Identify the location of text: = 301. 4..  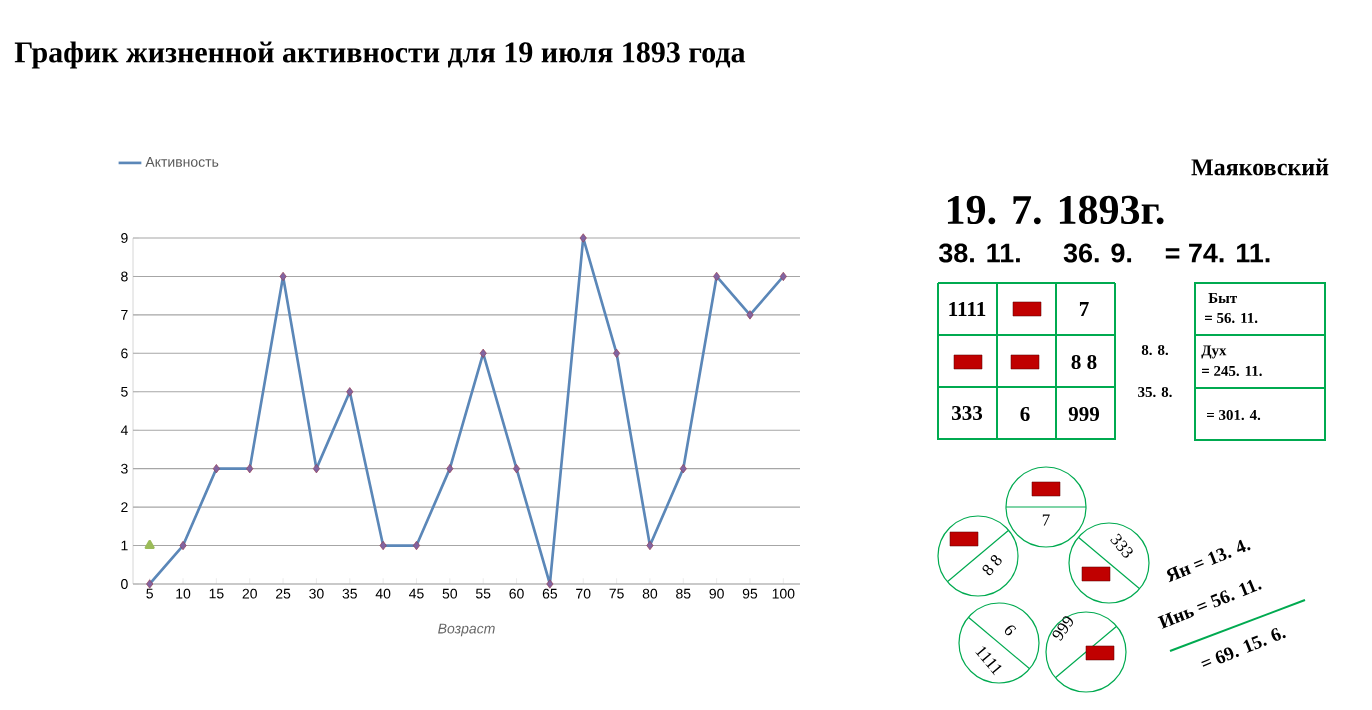
(1234, 415).